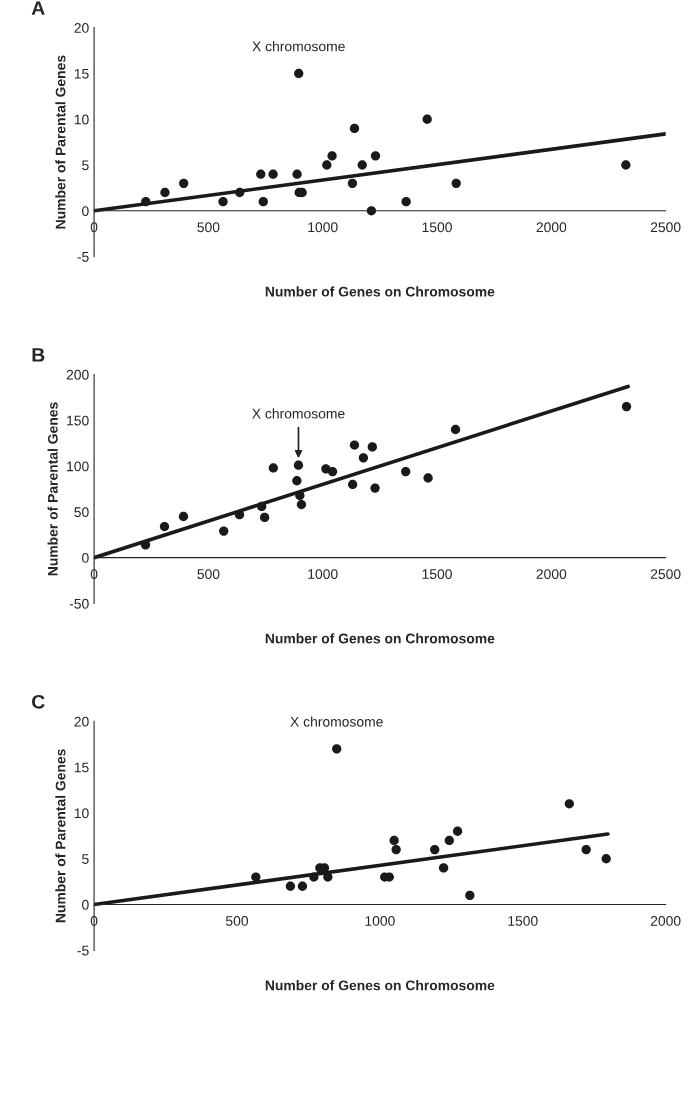 The height and width of the screenshot is (1107, 697). Describe the element at coordinates (78, 420) in the screenshot. I see `y-tick-label: 150` at that location.